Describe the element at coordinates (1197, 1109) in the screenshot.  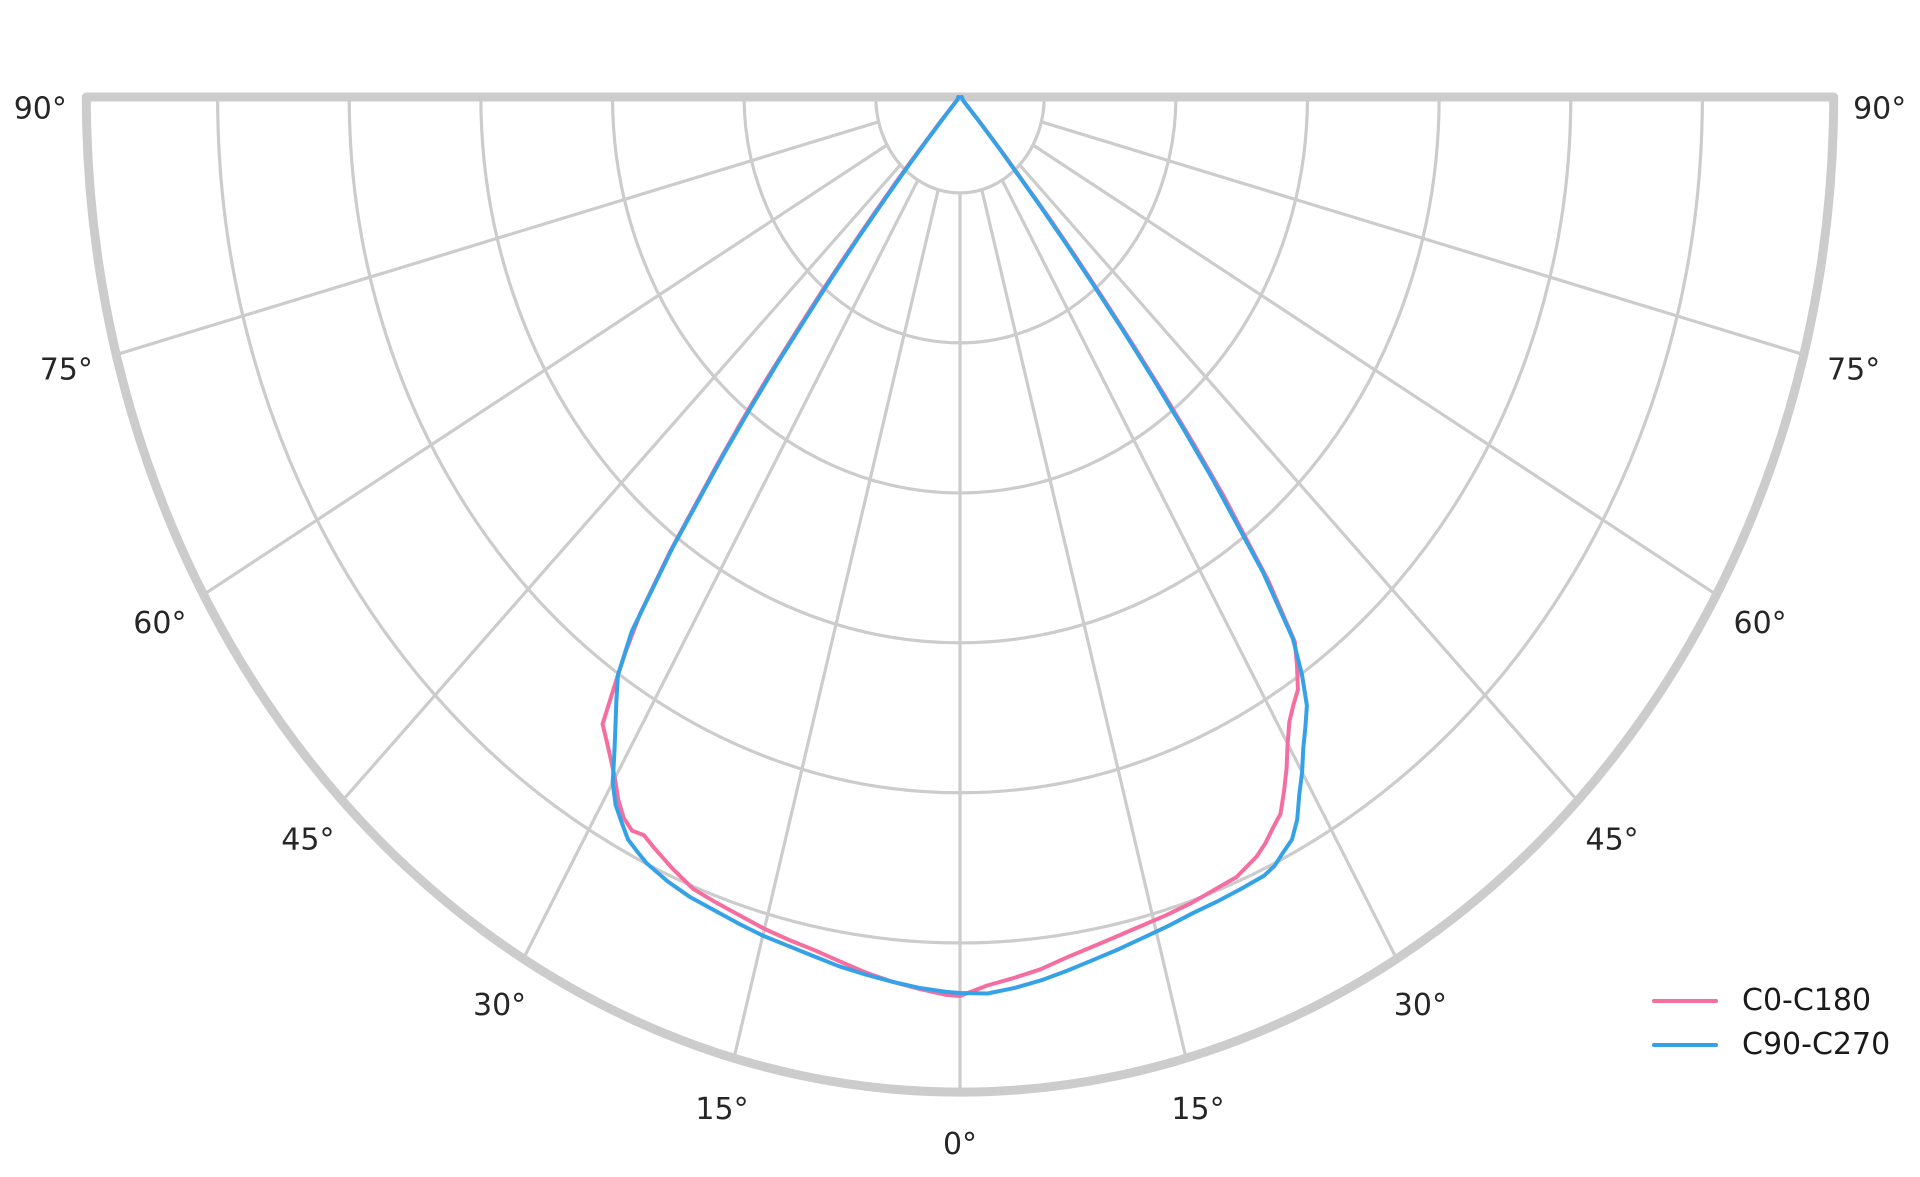
I see `angle-label-right-15deg: 15°` at that location.